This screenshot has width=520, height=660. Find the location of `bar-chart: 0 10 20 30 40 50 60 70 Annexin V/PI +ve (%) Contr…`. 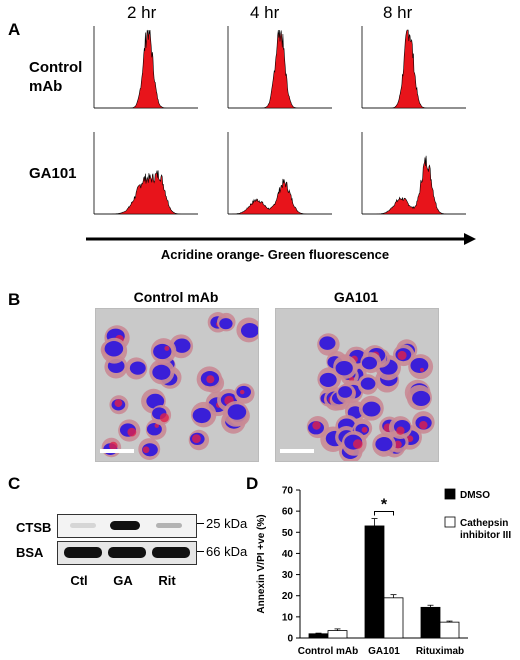

bar-chart: 0 10 20 30 40 50 60 70 Annexin V/PI +ve (%) Contr… is located at coordinates (383, 572).